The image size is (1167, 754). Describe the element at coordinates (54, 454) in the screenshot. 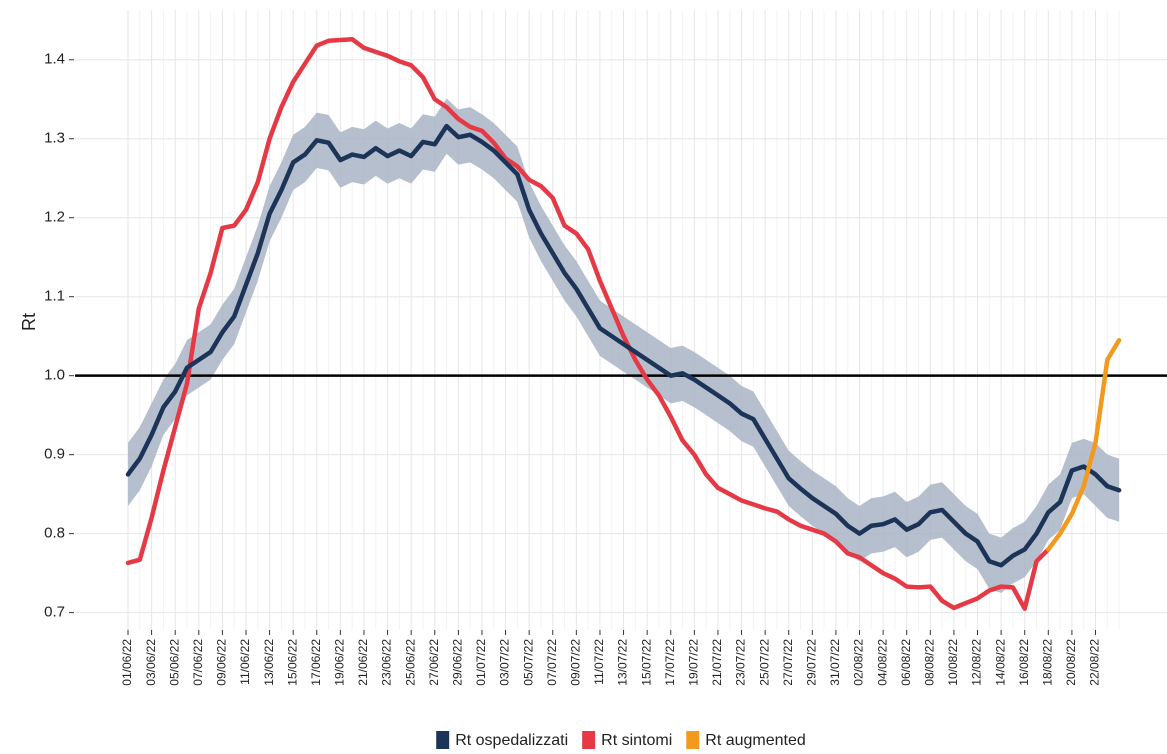

I see `y-tick-label: 0.9` at that location.